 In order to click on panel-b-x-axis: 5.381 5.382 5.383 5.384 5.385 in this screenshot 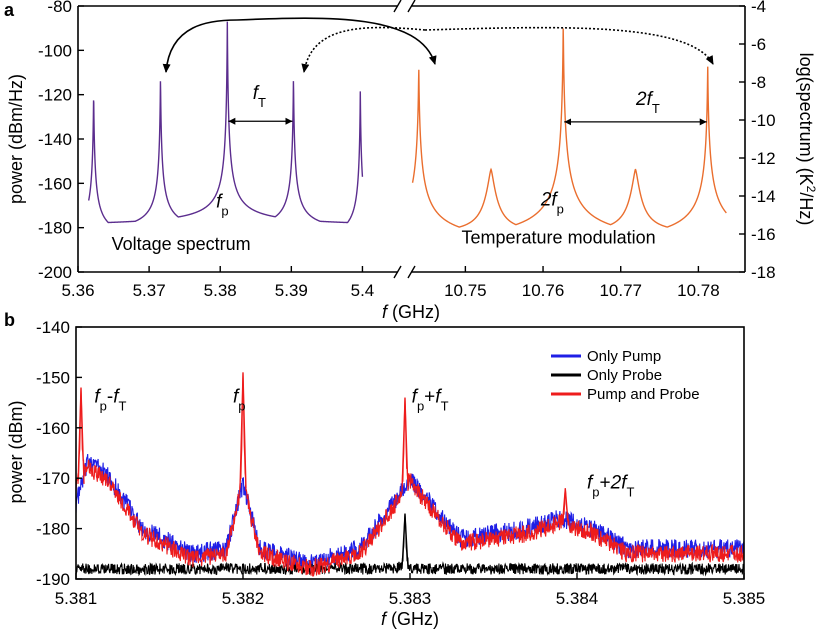, I will do `click(410, 590)`.